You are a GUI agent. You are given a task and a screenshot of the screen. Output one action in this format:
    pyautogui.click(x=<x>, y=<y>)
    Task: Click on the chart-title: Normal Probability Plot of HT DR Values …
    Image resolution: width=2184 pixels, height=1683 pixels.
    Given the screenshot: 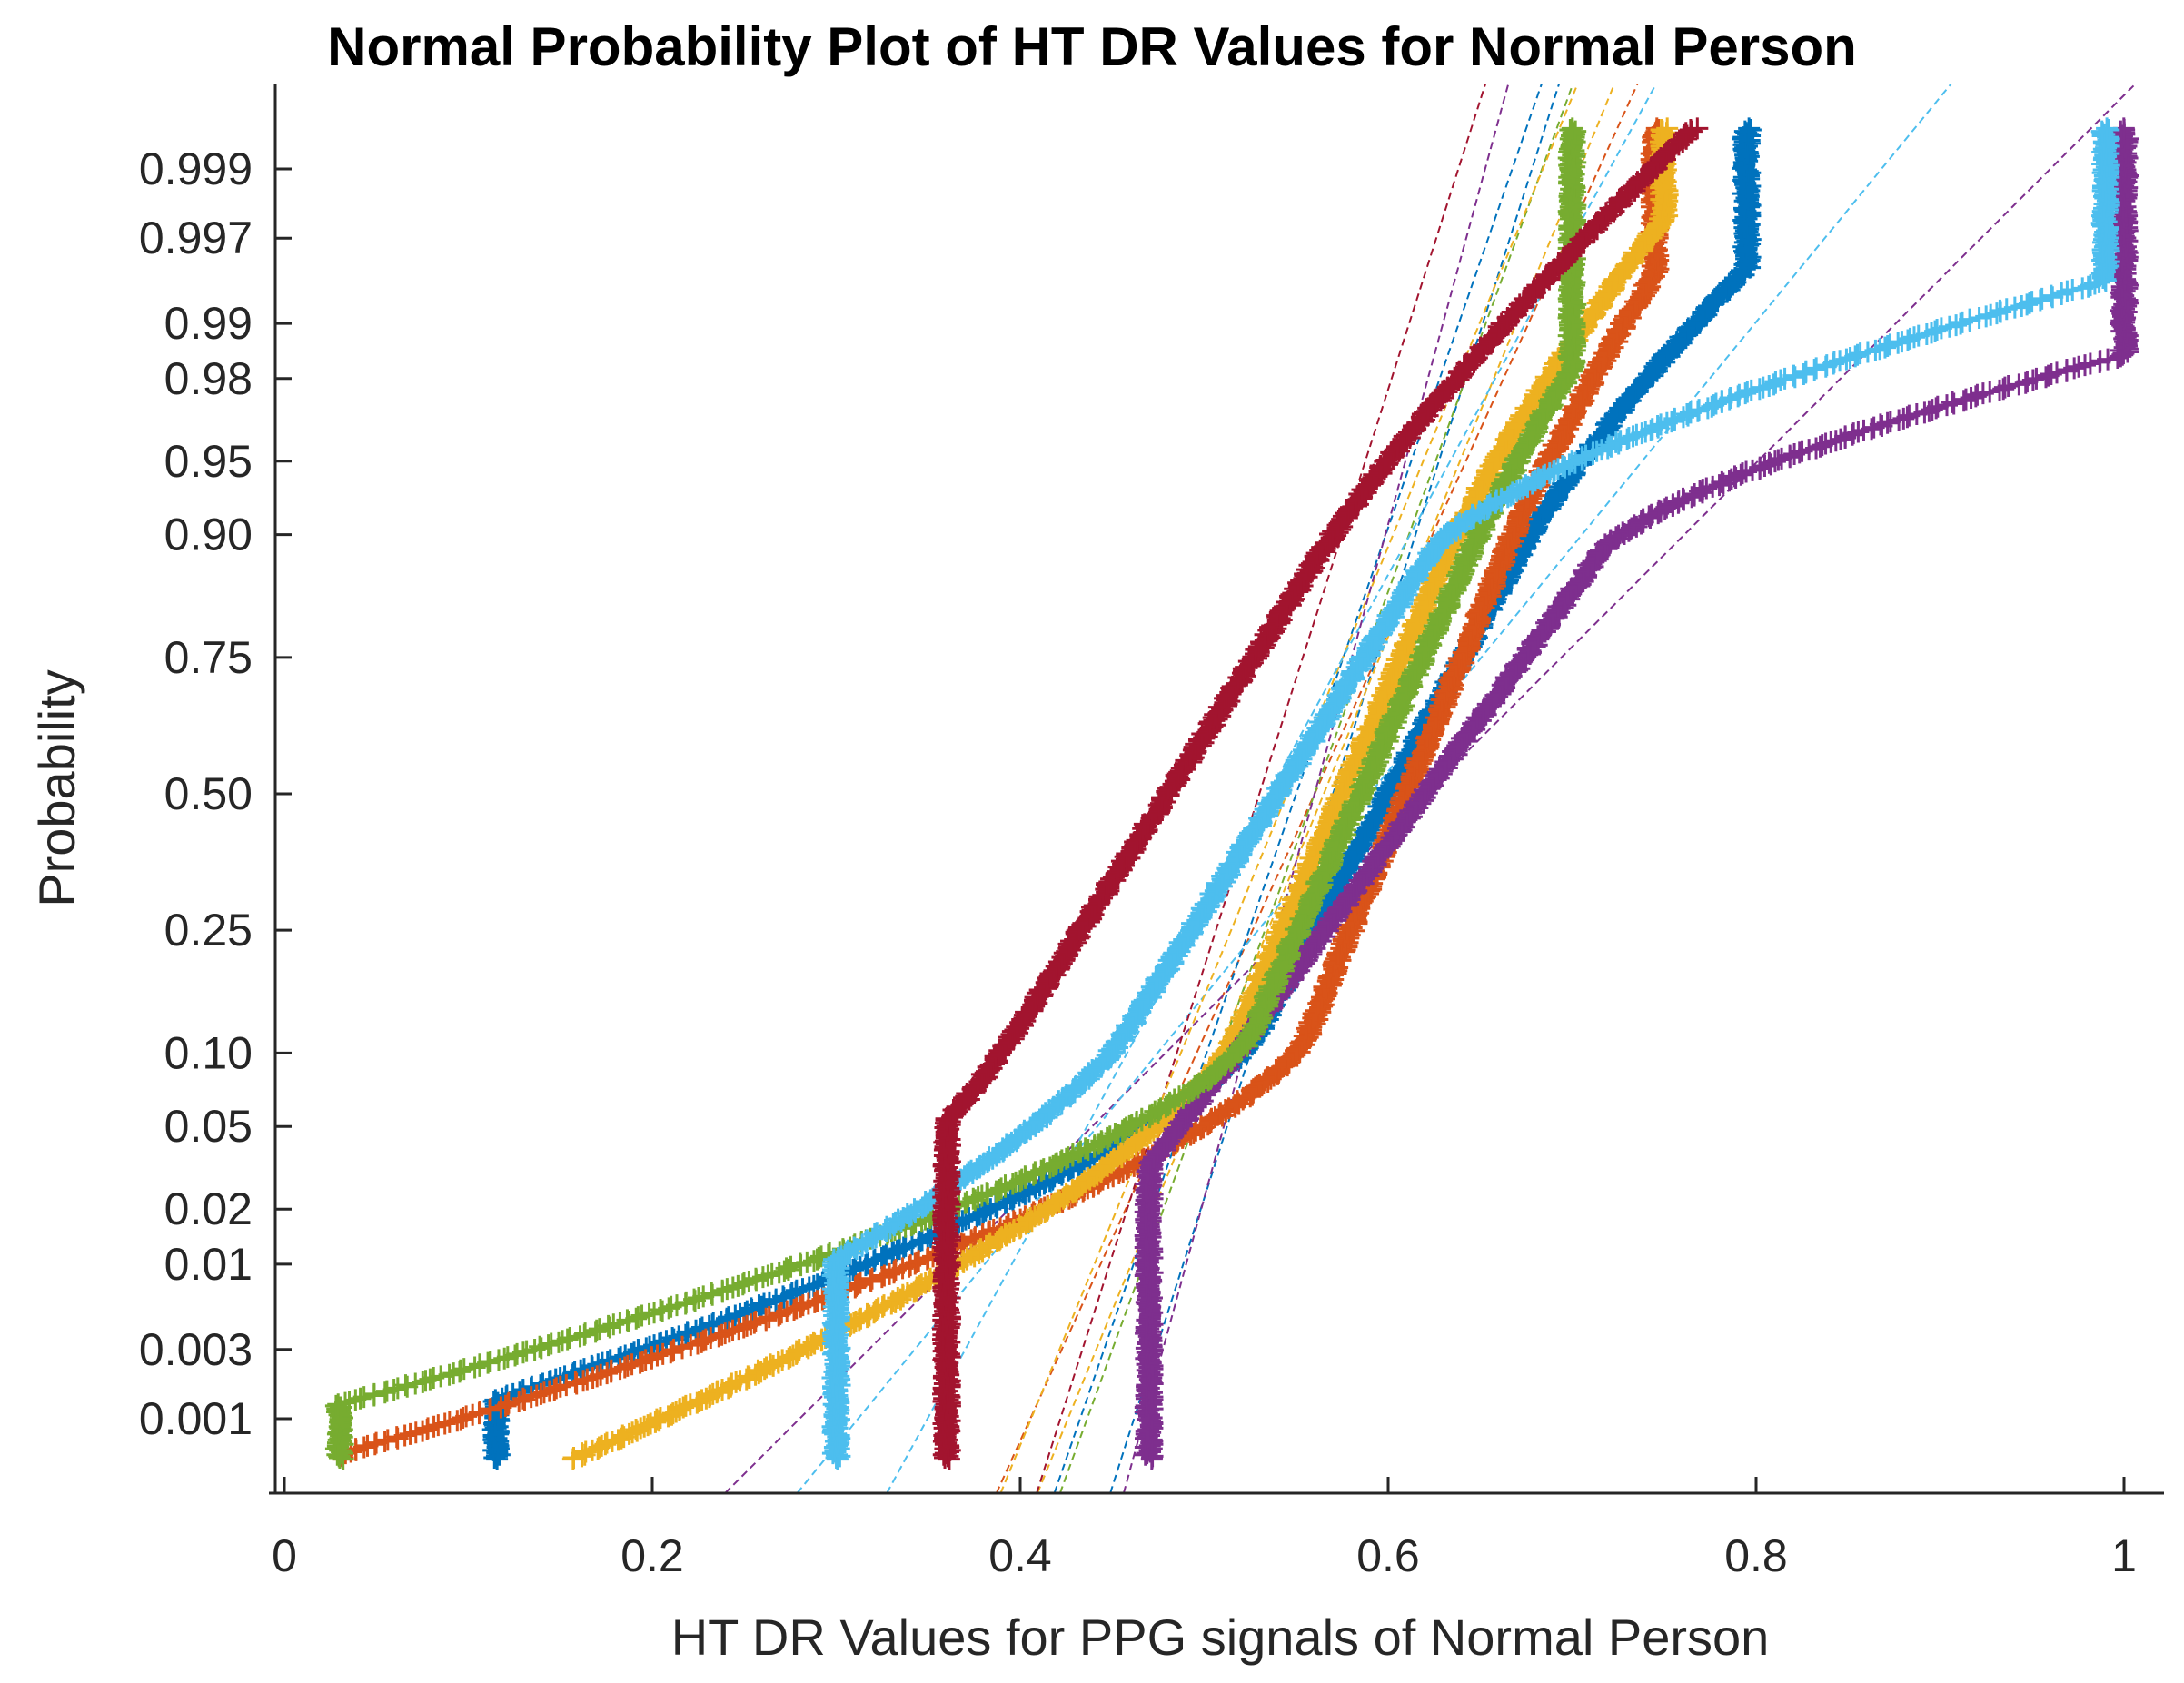 What is the action you would take?
    pyautogui.click(x=1092, y=46)
    